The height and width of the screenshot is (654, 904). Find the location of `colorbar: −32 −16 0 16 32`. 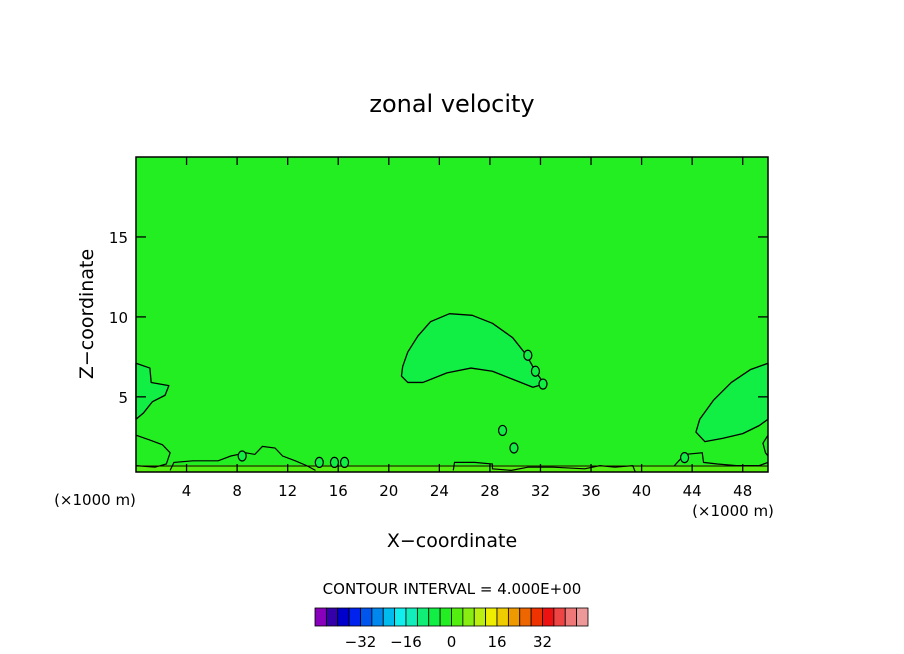

colorbar: −32 −16 0 16 32 is located at coordinates (451, 629).